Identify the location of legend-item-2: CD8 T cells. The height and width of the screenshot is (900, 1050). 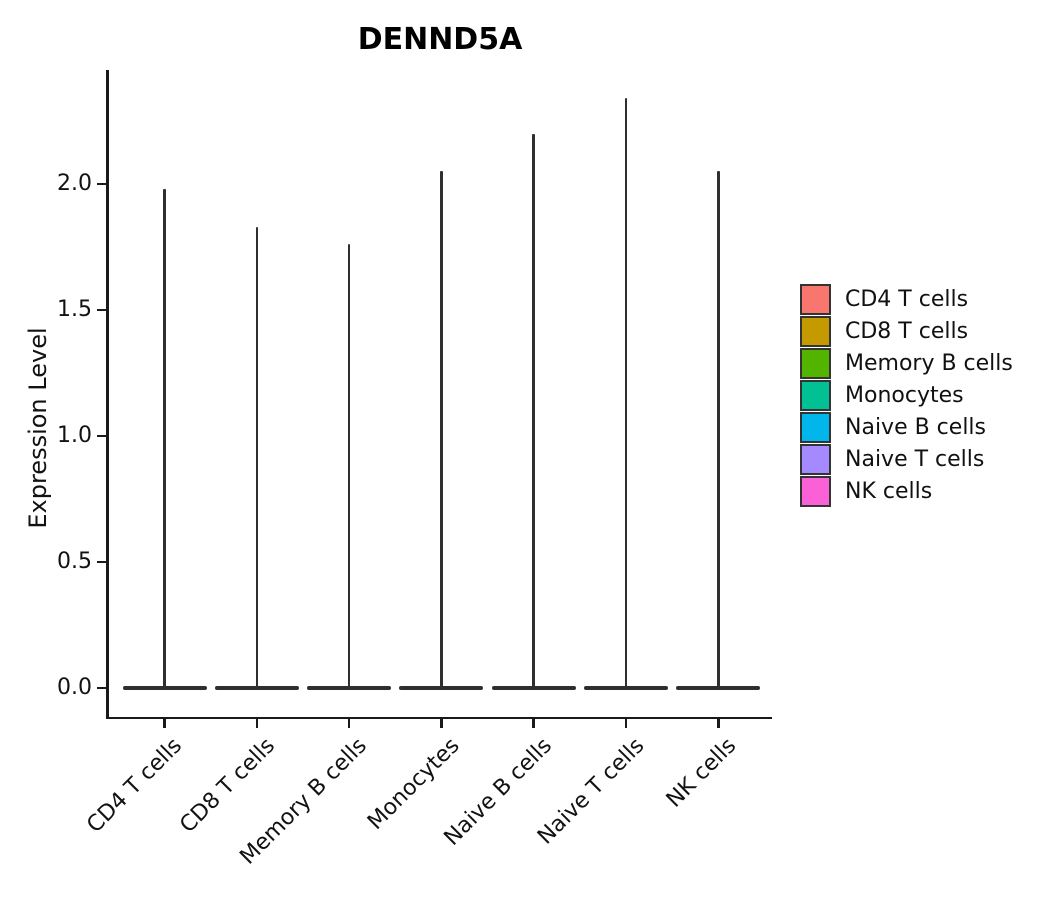
(906, 331).